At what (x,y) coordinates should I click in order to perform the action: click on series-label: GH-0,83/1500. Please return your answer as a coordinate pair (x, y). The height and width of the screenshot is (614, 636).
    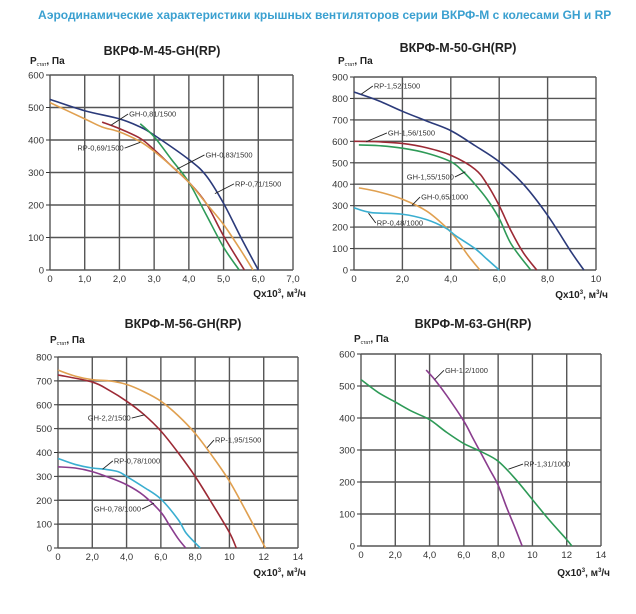
    Looking at the image, I should click on (228, 154).